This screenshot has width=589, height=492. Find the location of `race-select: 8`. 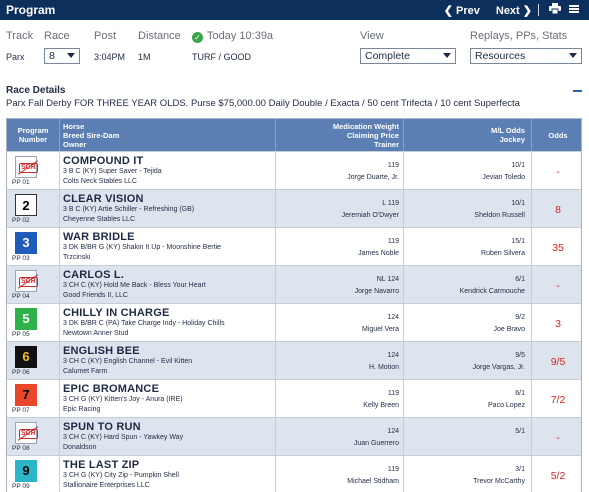

race-select: 8 is located at coordinates (62, 56).